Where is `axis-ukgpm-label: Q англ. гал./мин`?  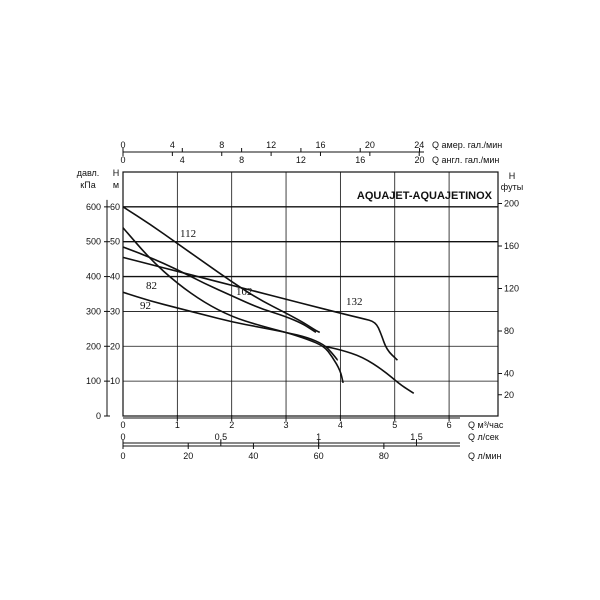 axis-ukgpm-label: Q англ. гал./мин is located at coordinates (465, 160).